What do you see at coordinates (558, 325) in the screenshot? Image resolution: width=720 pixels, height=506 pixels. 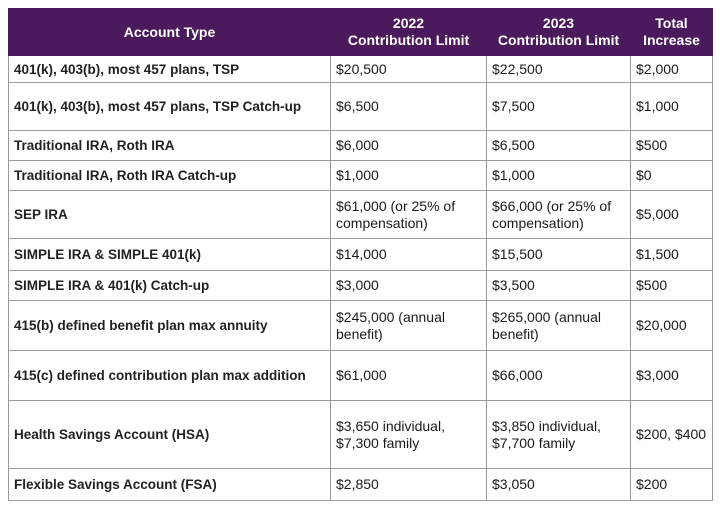 I see `value-cell: $265,000 (annual benefit)` at bounding box center [558, 325].